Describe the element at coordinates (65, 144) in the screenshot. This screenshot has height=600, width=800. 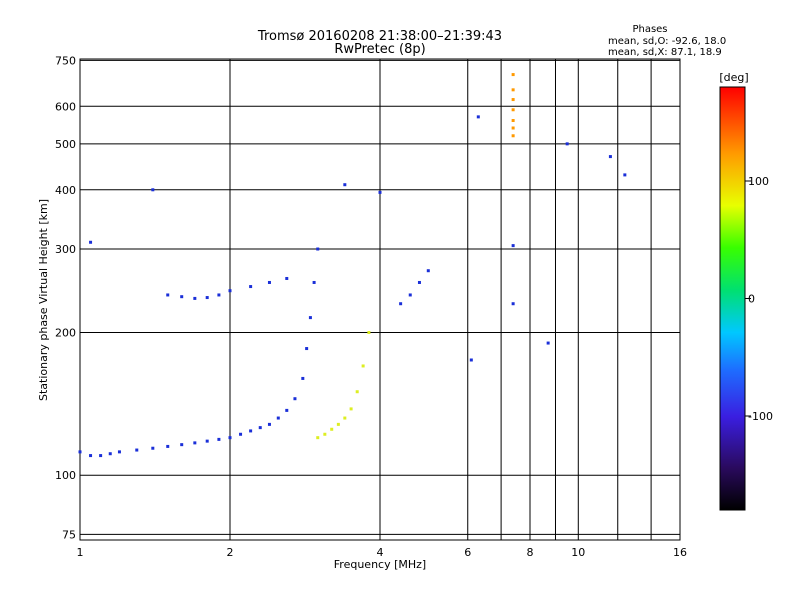
I see `y-tick-label: 500` at that location.